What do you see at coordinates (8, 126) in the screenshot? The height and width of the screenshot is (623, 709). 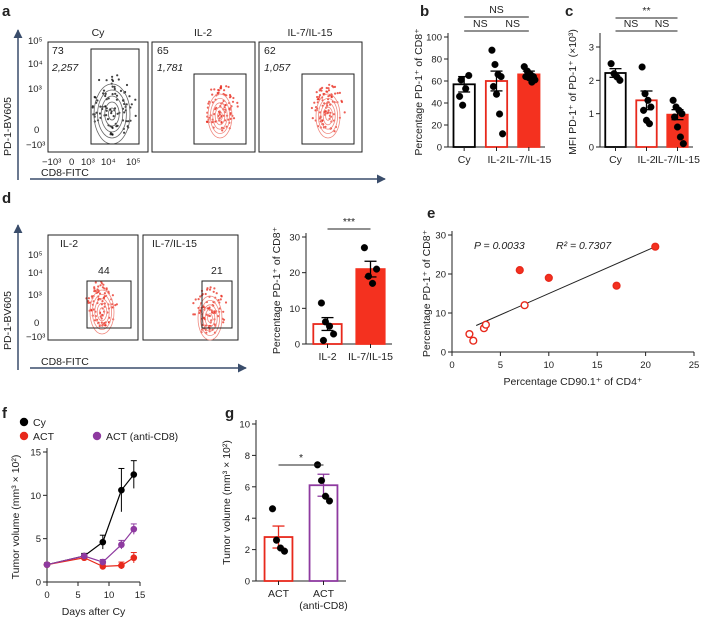 I see `y-axis-title: PD-1-BV605` at bounding box center [8, 126].